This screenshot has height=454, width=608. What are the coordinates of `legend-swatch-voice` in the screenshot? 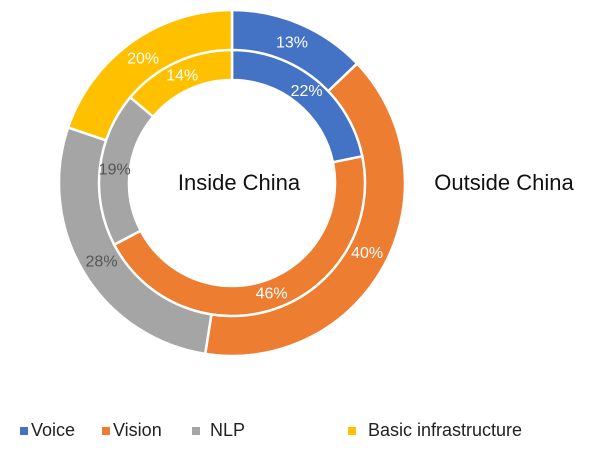 It's located at (24, 430).